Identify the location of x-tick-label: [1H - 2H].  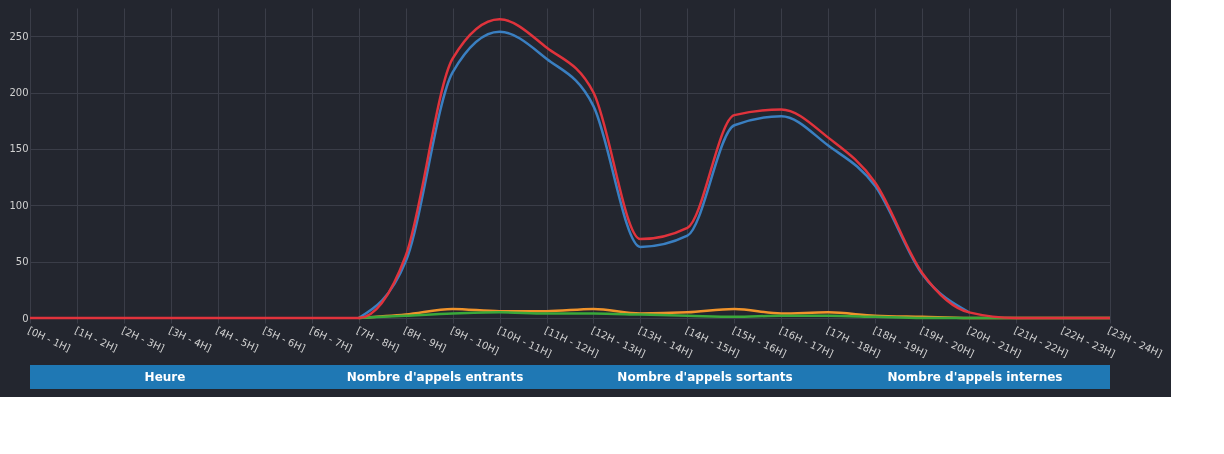
(96, 339).